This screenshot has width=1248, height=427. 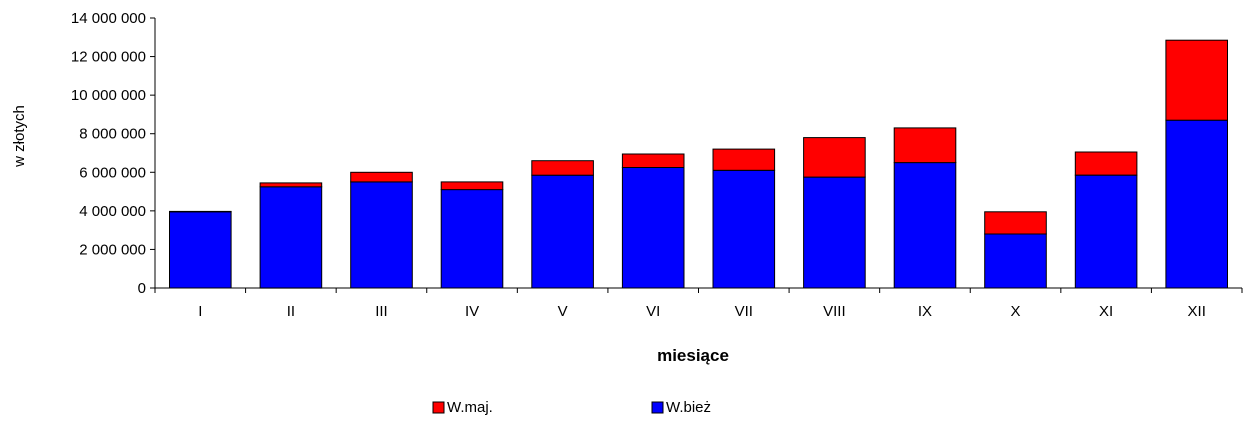 I want to click on x-tick-label: VI, so click(x=653, y=311).